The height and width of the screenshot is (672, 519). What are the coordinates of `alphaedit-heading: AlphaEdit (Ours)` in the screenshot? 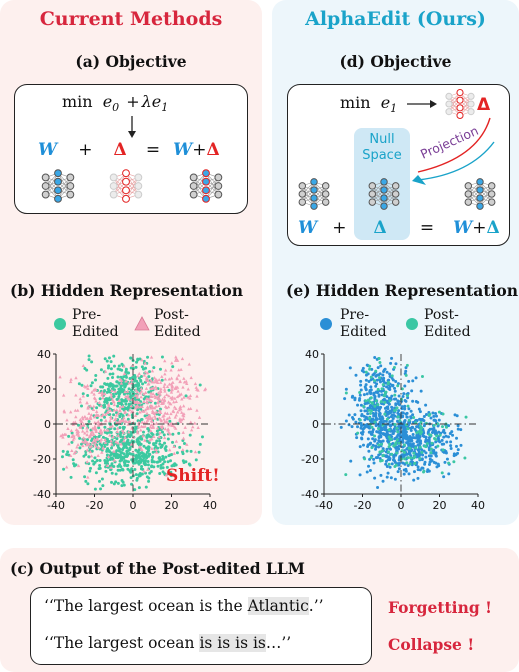 It's located at (395, 19).